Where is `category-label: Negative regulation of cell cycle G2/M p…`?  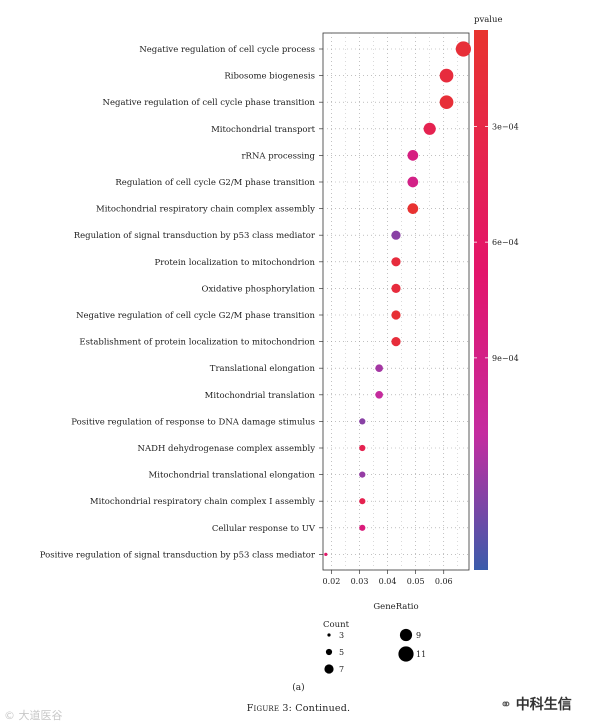 category-label: Negative regulation of cell cycle G2/M p… is located at coordinates (195, 316).